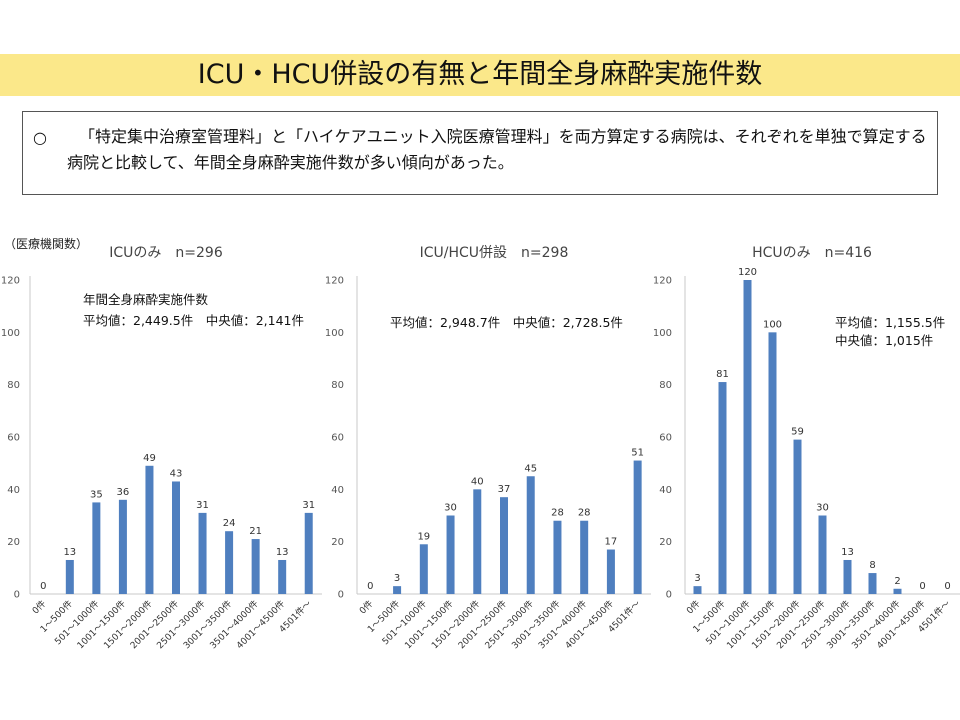  I want to click on data-label: 59, so click(797, 432).